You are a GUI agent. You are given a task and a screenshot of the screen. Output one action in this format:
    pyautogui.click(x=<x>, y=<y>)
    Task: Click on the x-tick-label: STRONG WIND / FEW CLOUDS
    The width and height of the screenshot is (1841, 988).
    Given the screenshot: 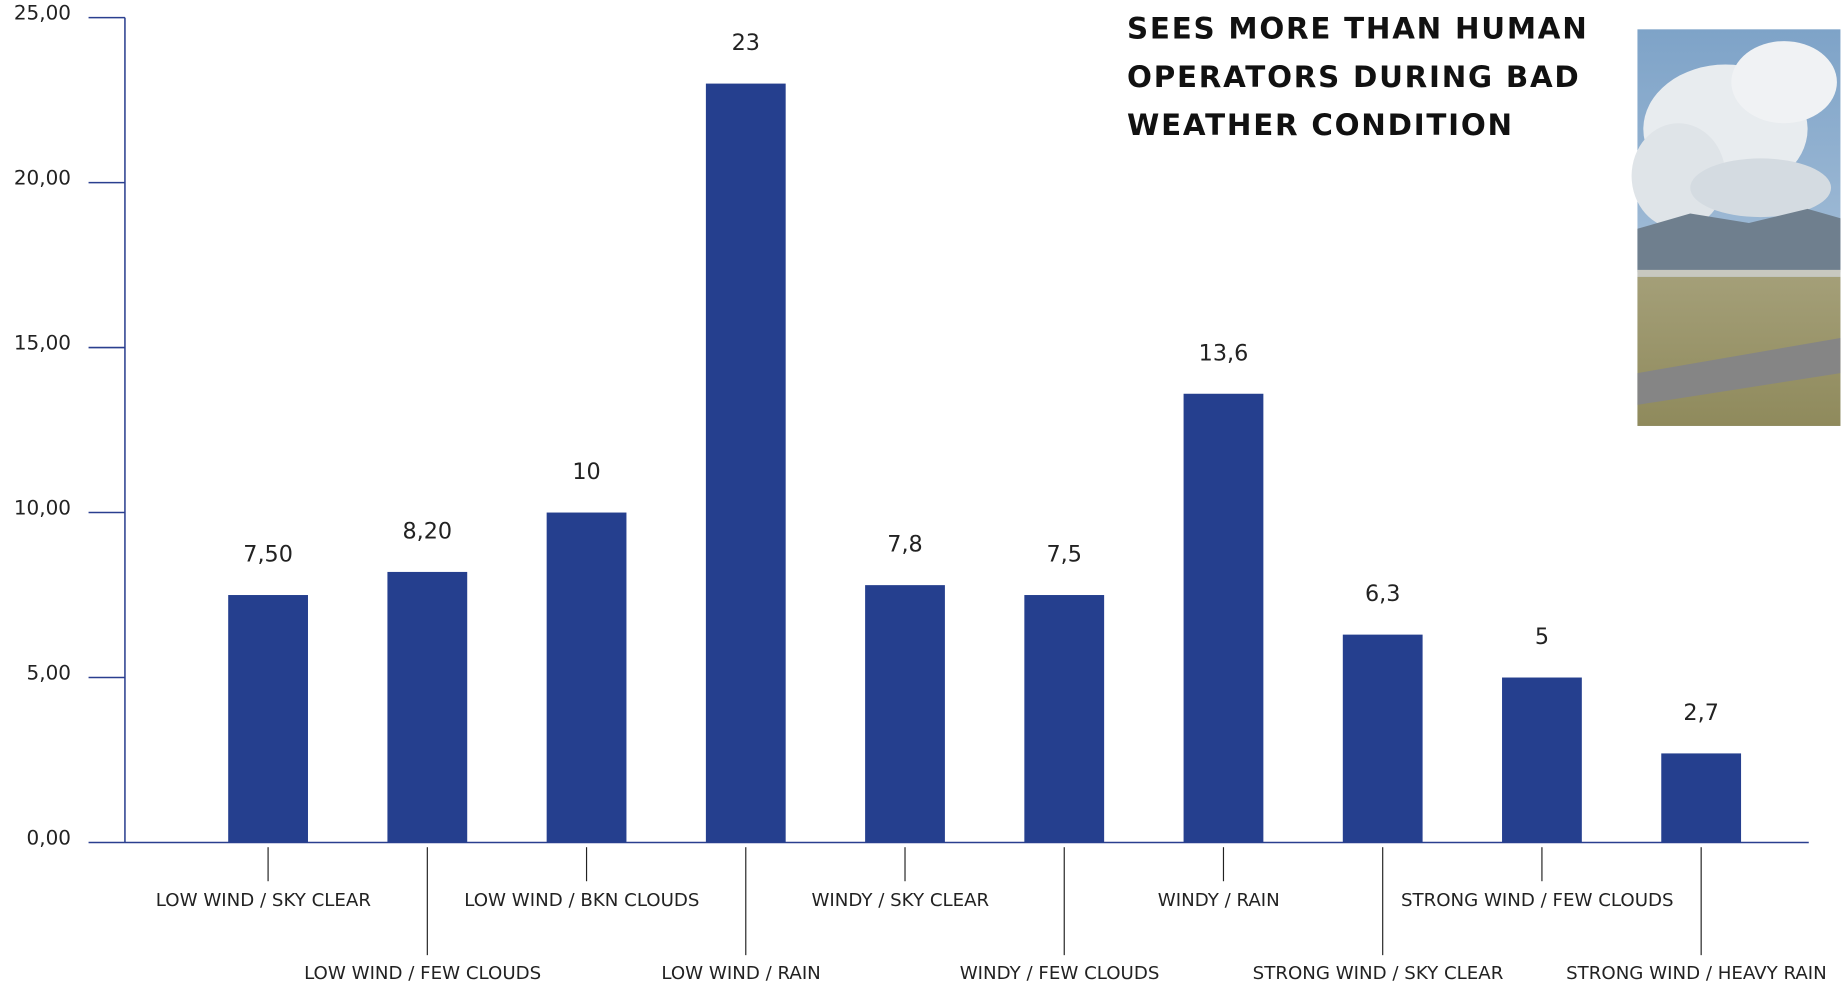 What is the action you would take?
    pyautogui.click(x=1537, y=900)
    